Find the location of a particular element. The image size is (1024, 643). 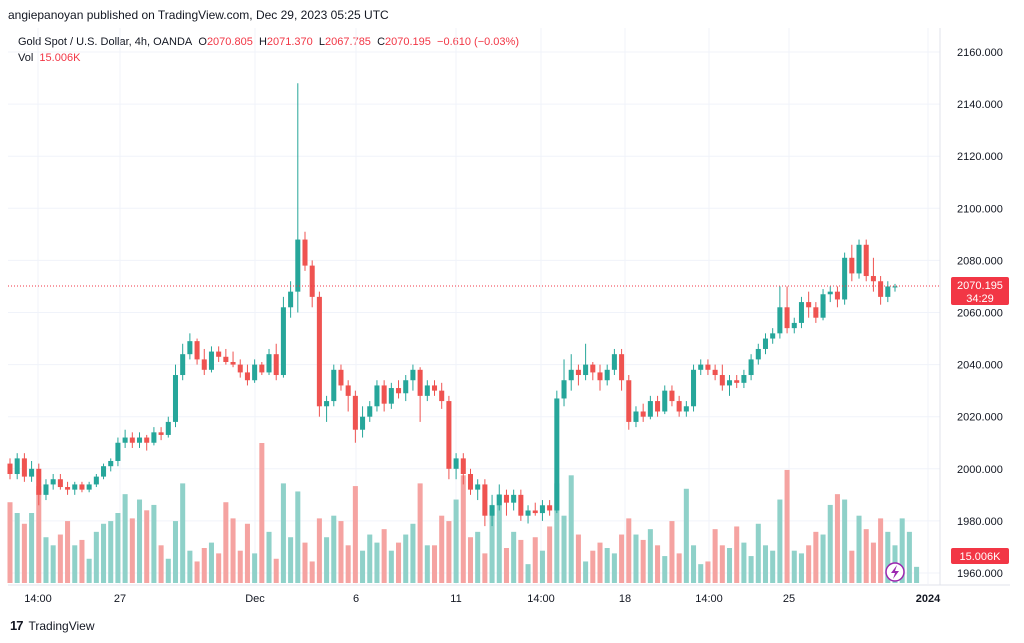

countdown-label: 34:29 is located at coordinates (980, 299).